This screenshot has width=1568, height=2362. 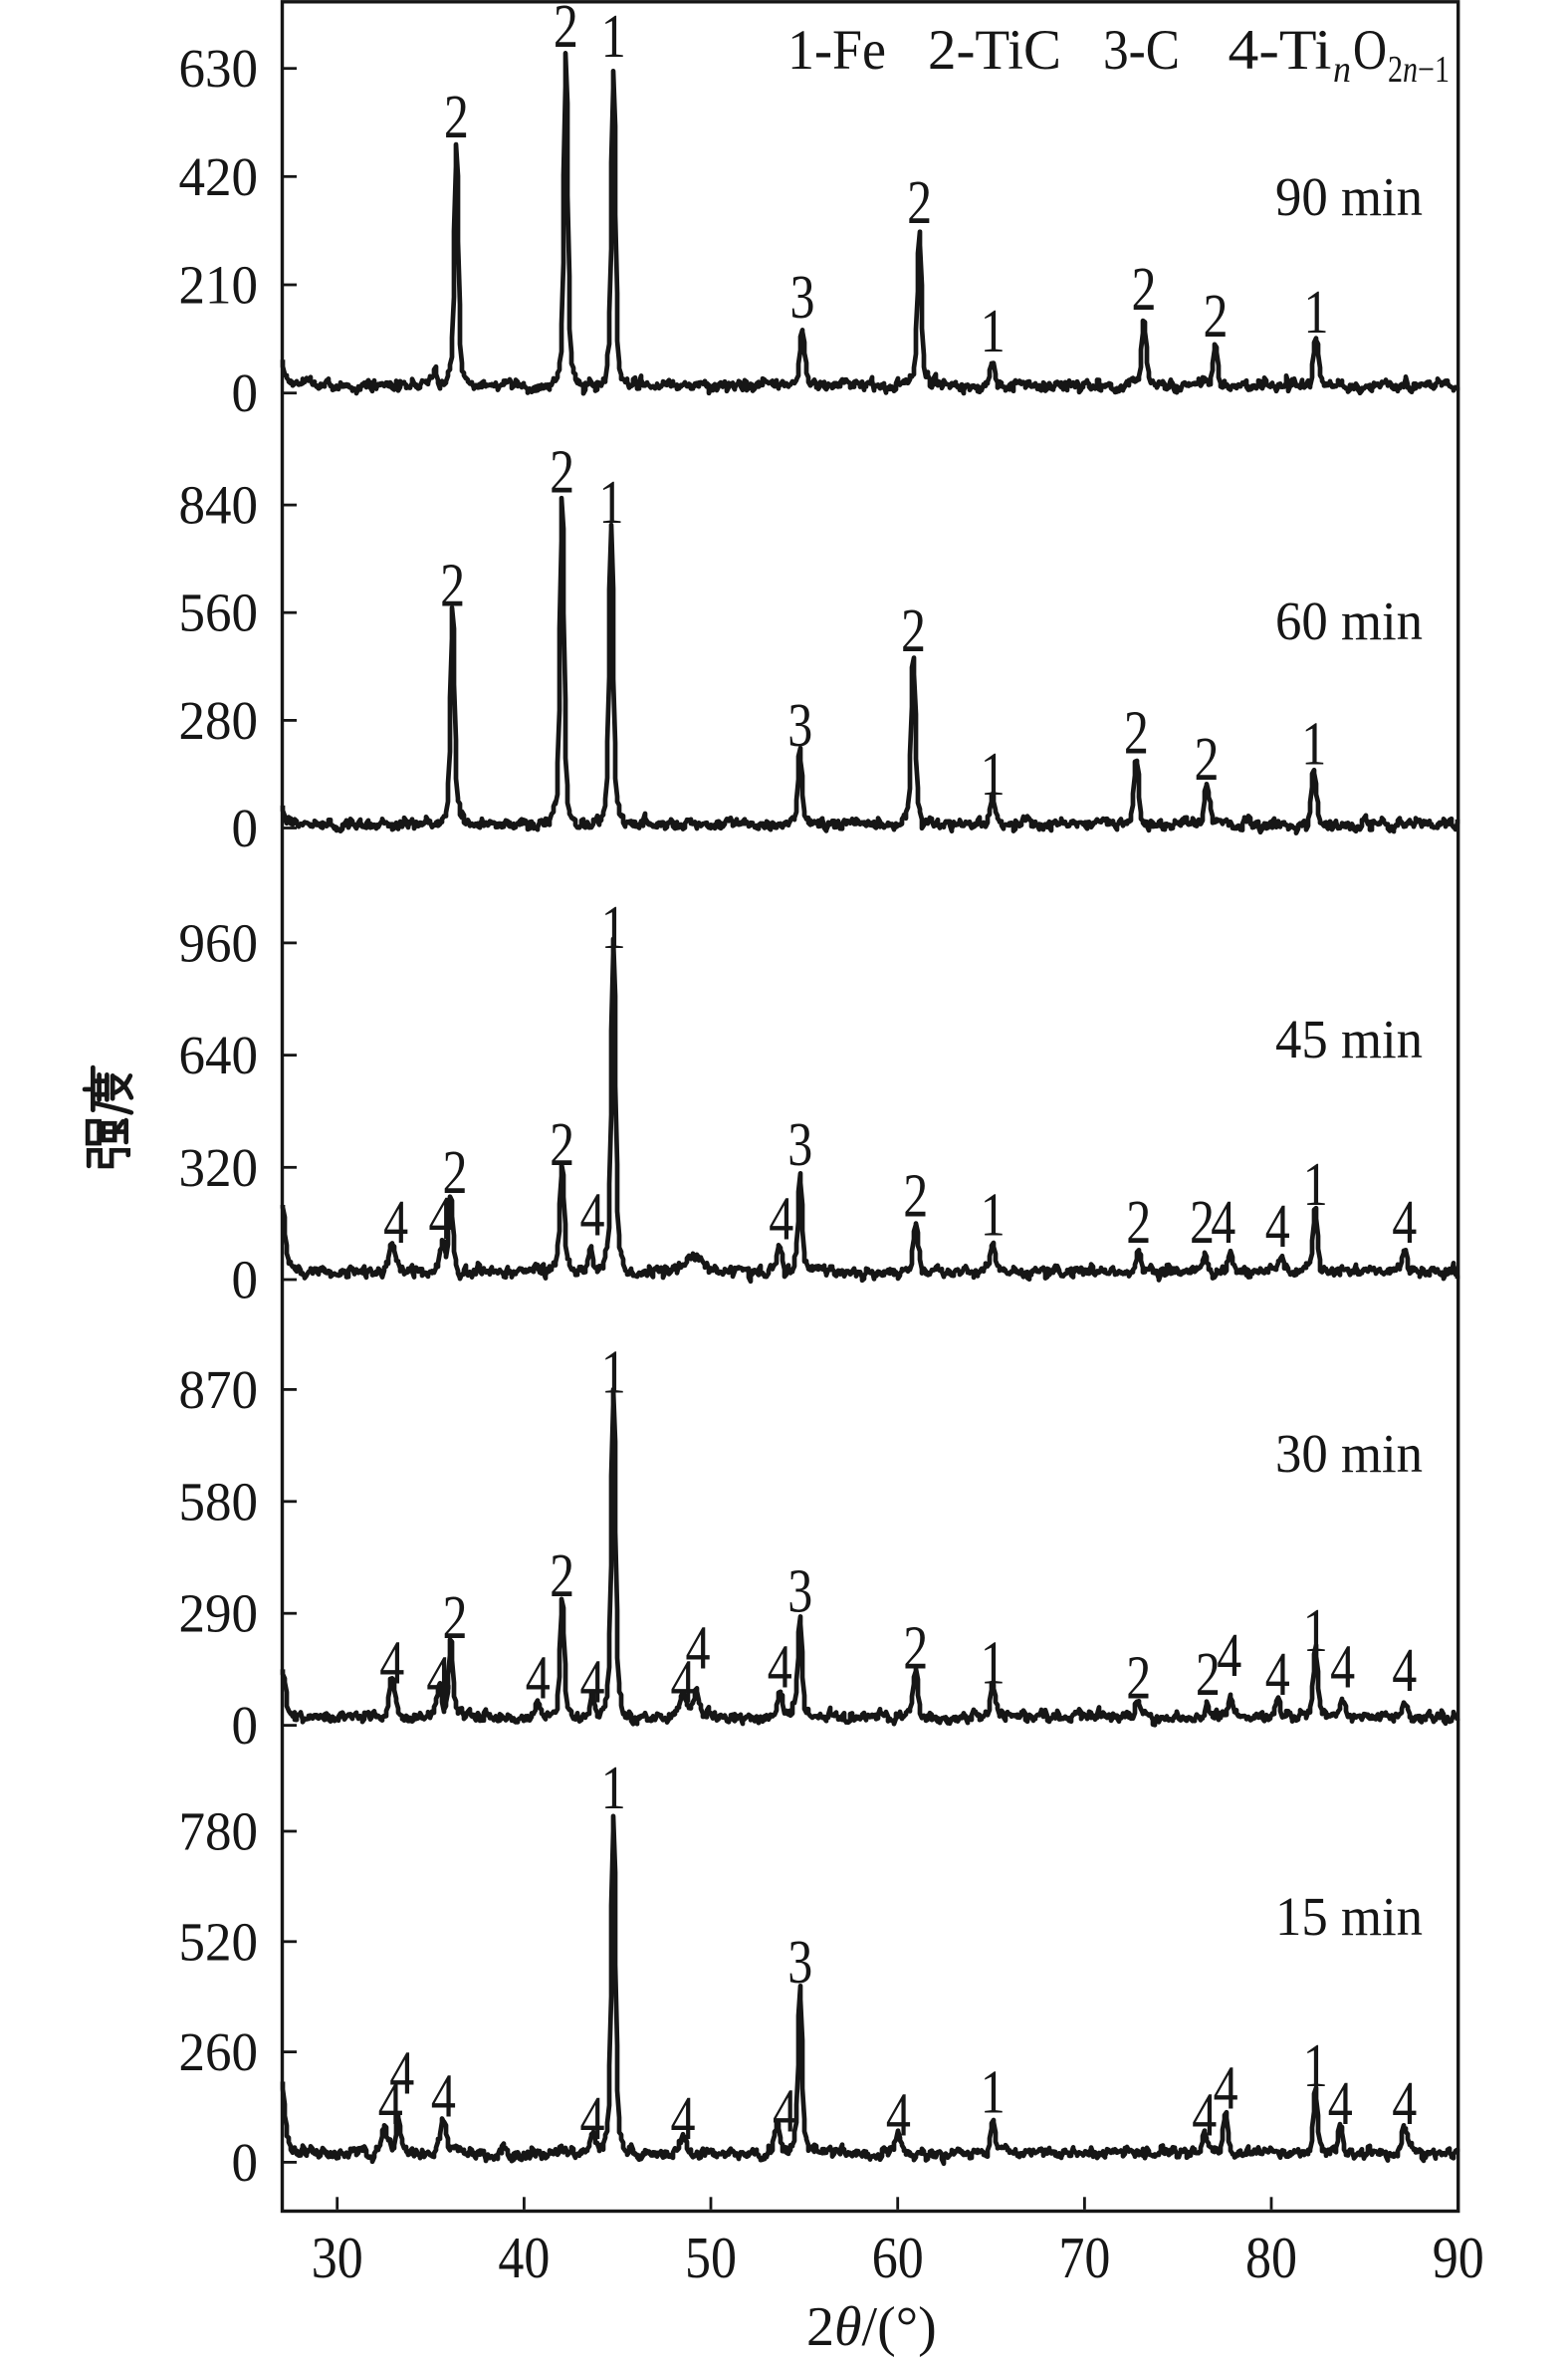 What do you see at coordinates (837, 50) in the screenshot?
I see `svg-text: 1-Fe` at bounding box center [837, 50].